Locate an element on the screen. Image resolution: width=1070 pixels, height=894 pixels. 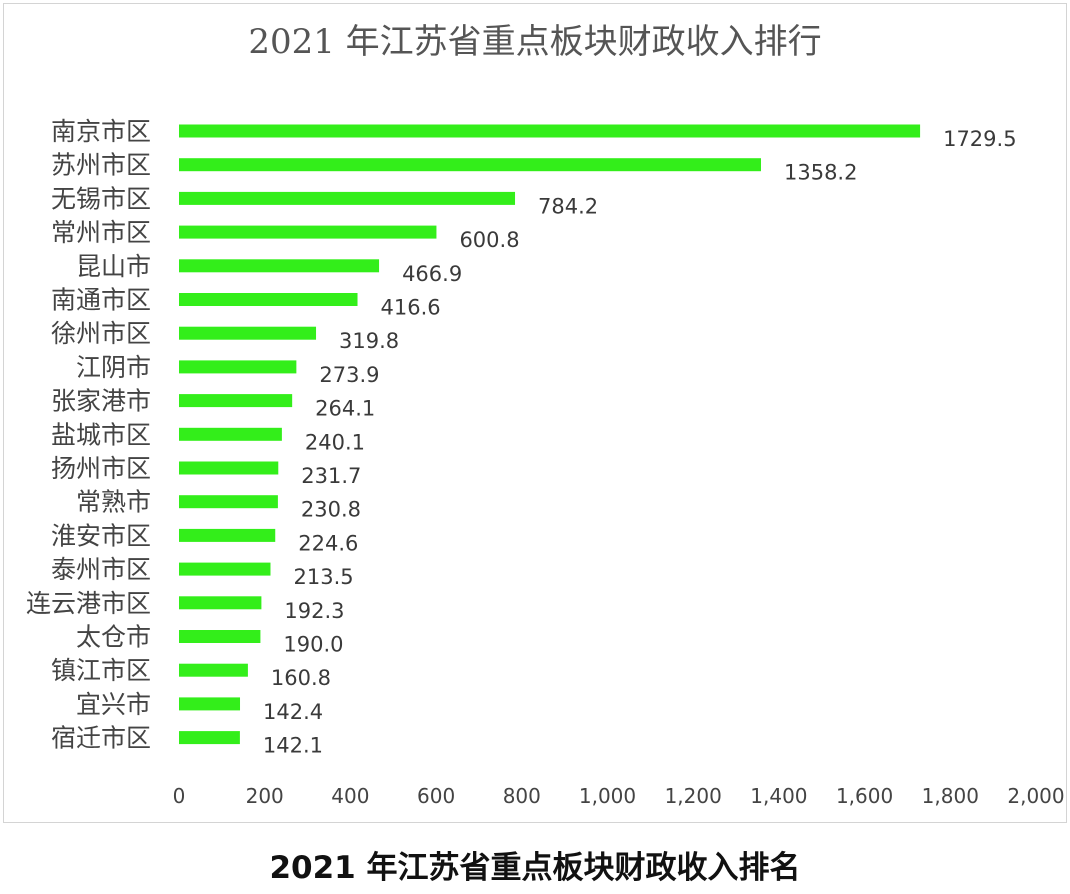
x-tick-label: 1,400 is located at coordinates (778, 796).